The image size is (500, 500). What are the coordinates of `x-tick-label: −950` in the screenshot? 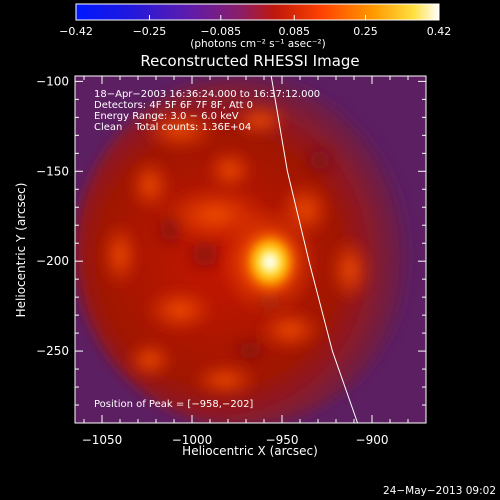 It's located at (282, 440).